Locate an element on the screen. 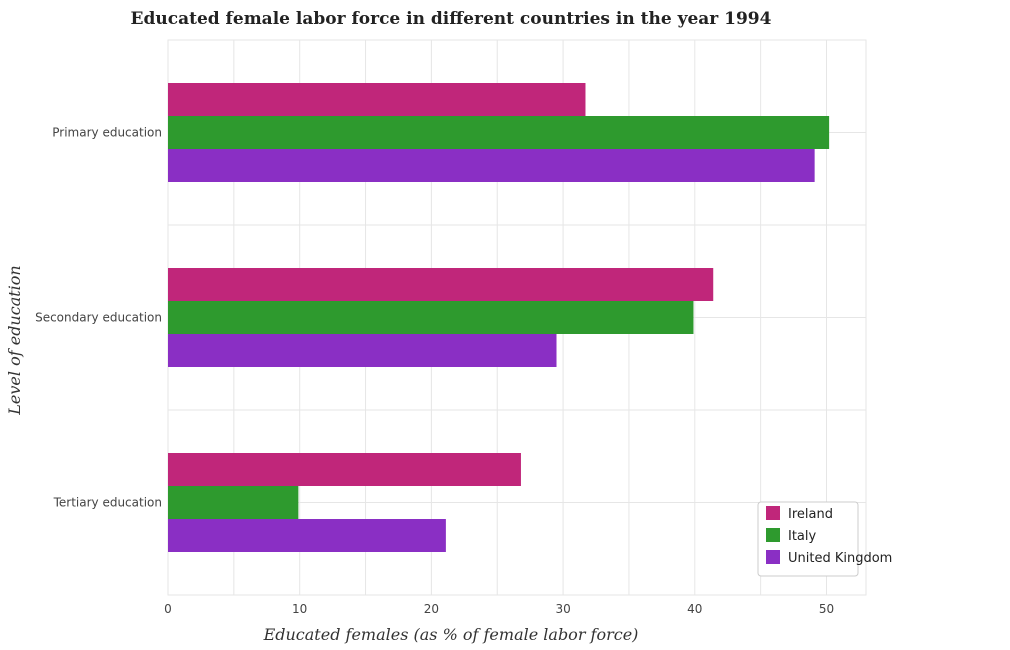  y-axis-label: Level of education is located at coordinates (14, 340).